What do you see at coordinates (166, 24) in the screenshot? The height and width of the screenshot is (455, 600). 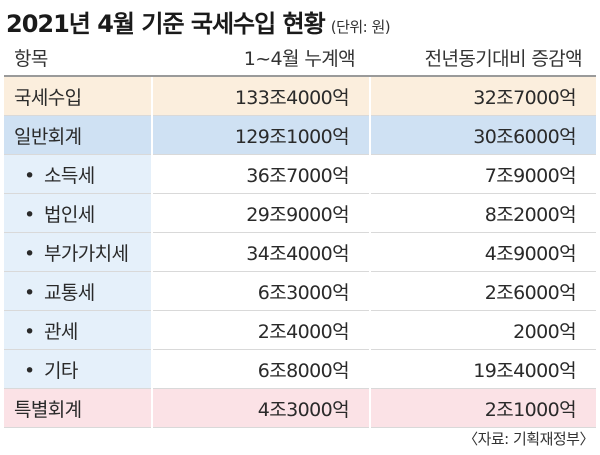 I see `table-title: 2021년 4월 기준 국세수입 현황` at bounding box center [166, 24].